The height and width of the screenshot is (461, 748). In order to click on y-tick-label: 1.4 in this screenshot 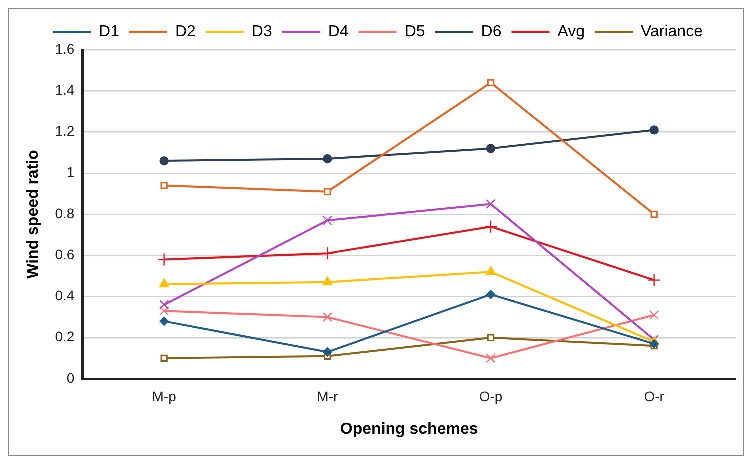, I will do `click(65, 90)`.